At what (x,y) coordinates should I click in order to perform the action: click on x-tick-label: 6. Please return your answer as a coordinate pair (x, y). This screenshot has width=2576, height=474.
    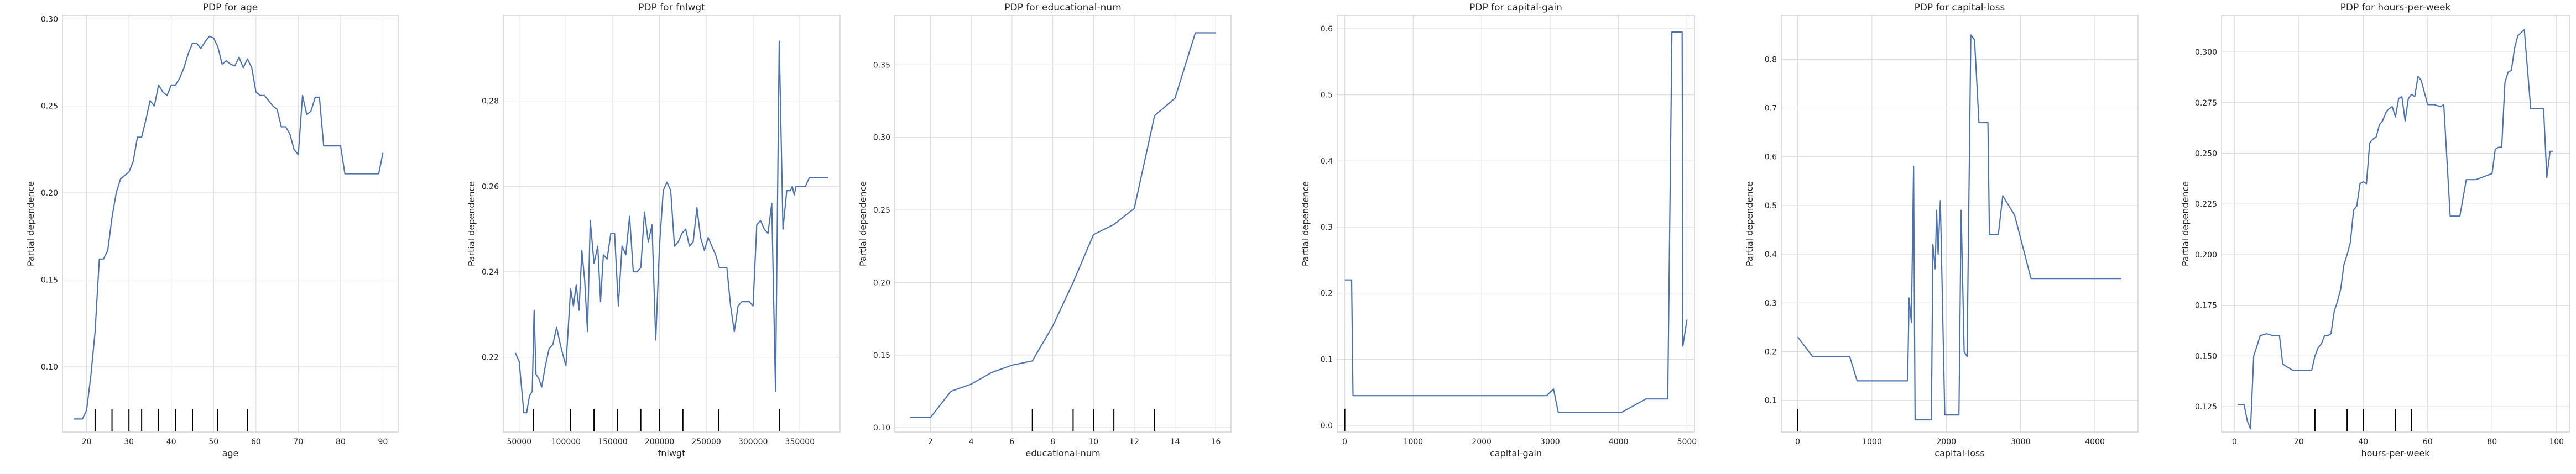
    Looking at the image, I should click on (1011, 442).